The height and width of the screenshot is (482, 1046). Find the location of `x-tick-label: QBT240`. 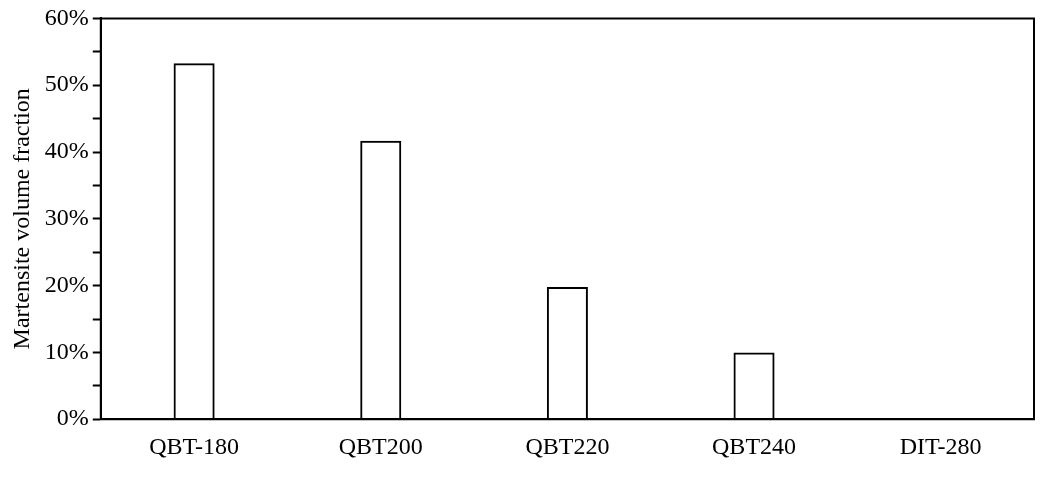

x-tick-label: QBT240 is located at coordinates (754, 445).